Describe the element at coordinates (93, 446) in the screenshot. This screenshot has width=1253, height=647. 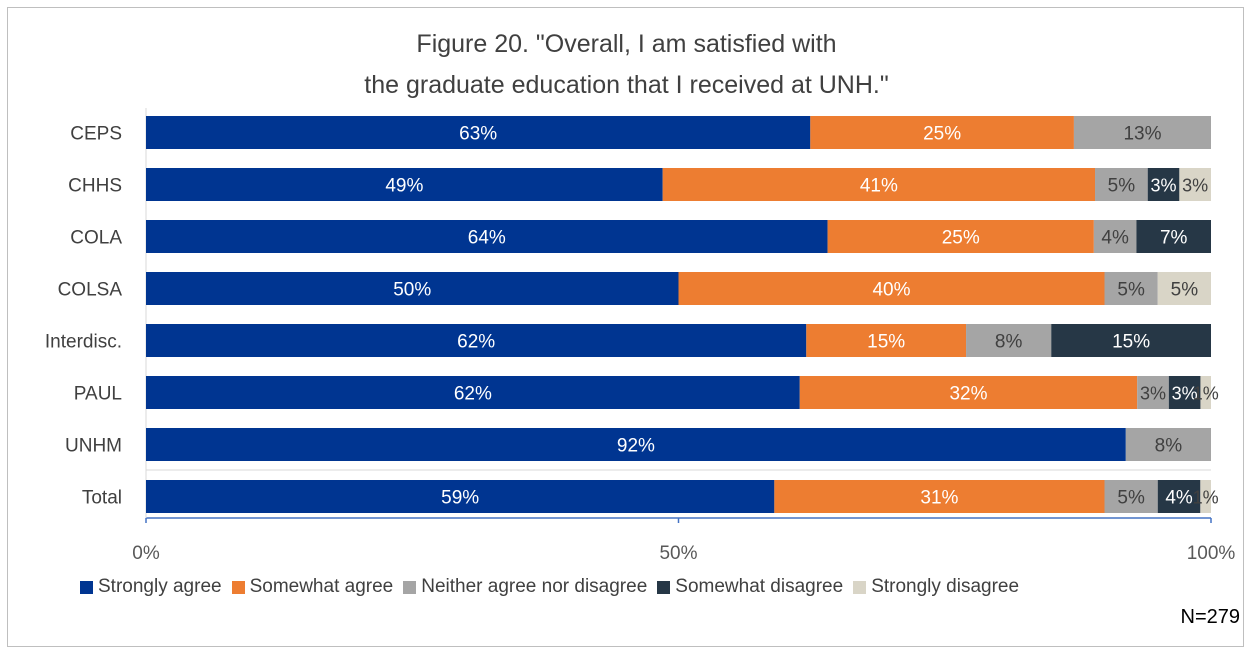
I see `category-label-unhm: UNHM` at that location.